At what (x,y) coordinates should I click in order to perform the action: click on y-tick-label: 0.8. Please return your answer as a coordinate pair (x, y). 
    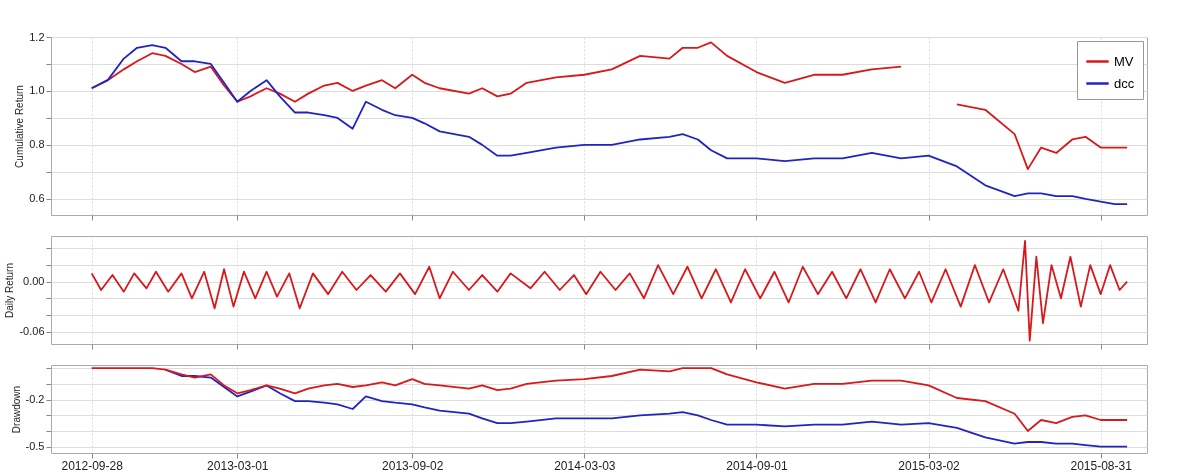
    Looking at the image, I should click on (37, 144).